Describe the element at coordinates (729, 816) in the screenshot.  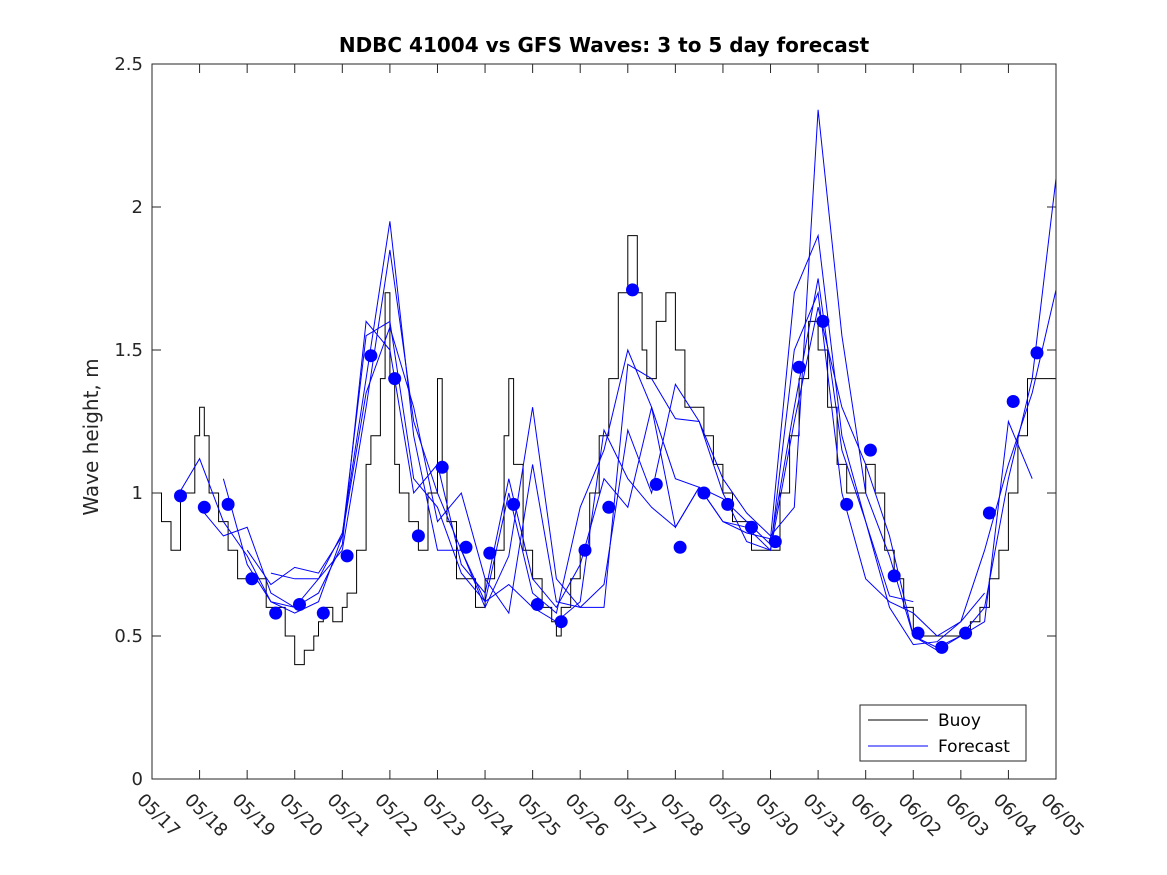
I see `x-tick-label: 05/29` at that location.